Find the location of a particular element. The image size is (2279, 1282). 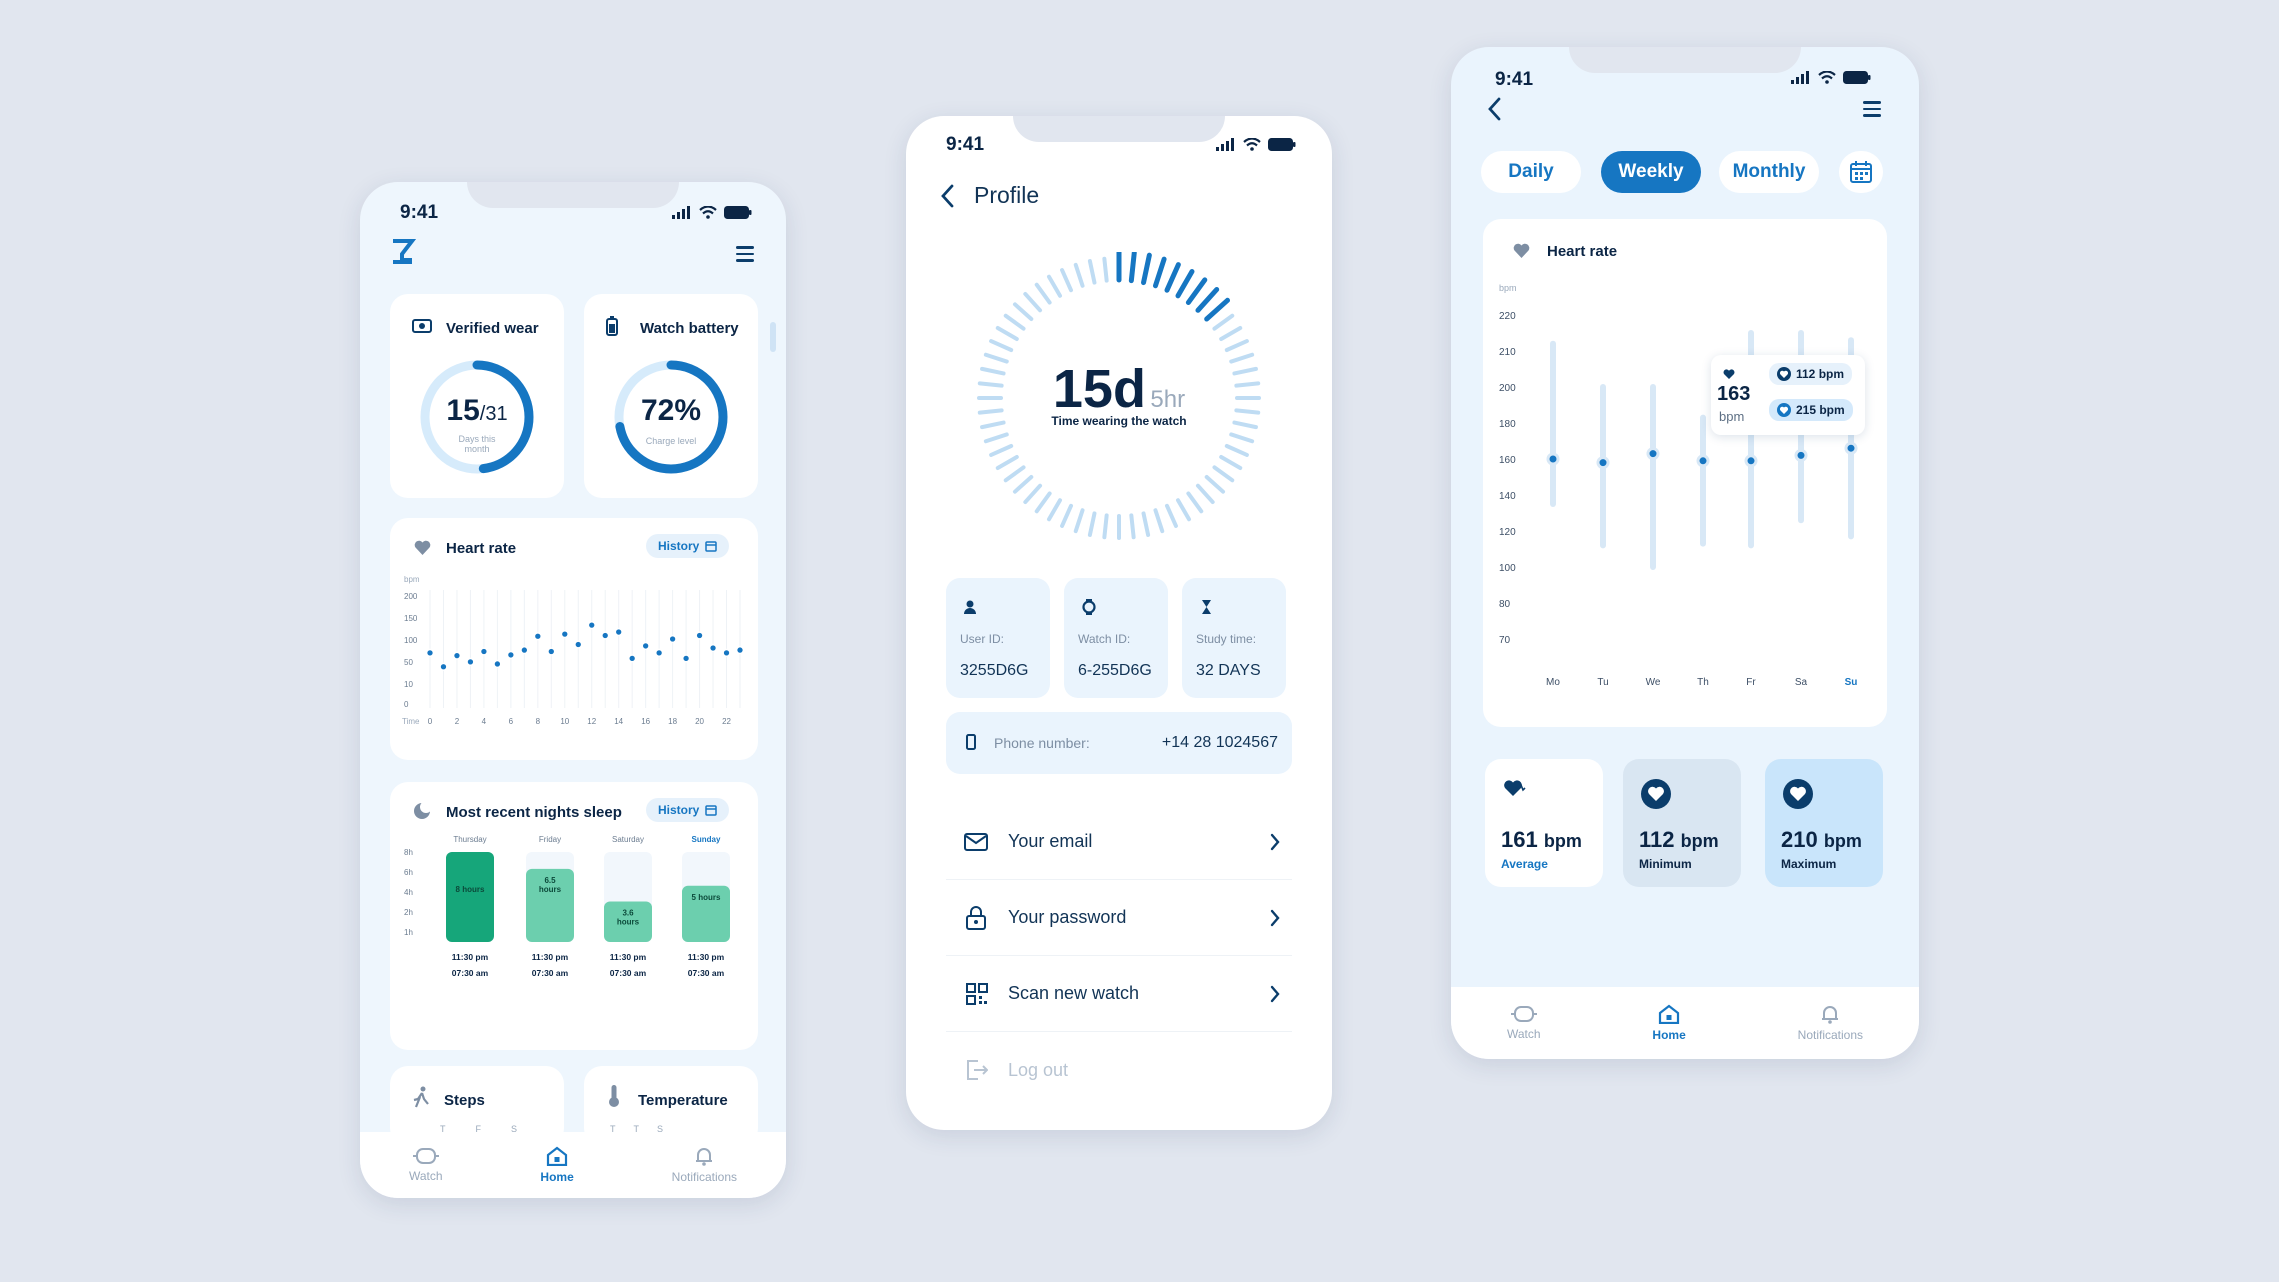

heart-history-button: History is located at coordinates (688, 546).